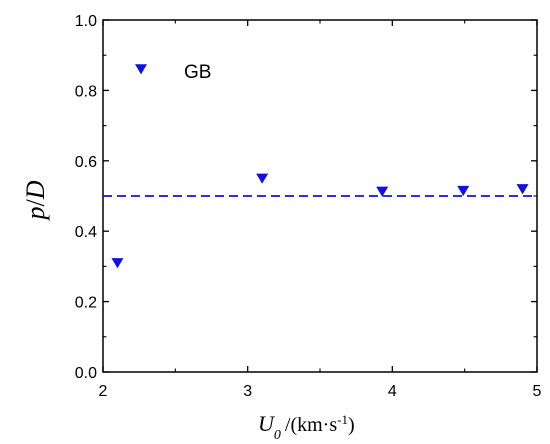 Image resolution: width=550 pixels, height=444 pixels. Describe the element at coordinates (86, 21) in the screenshot. I see `y-tick-label: 1.0` at that location.